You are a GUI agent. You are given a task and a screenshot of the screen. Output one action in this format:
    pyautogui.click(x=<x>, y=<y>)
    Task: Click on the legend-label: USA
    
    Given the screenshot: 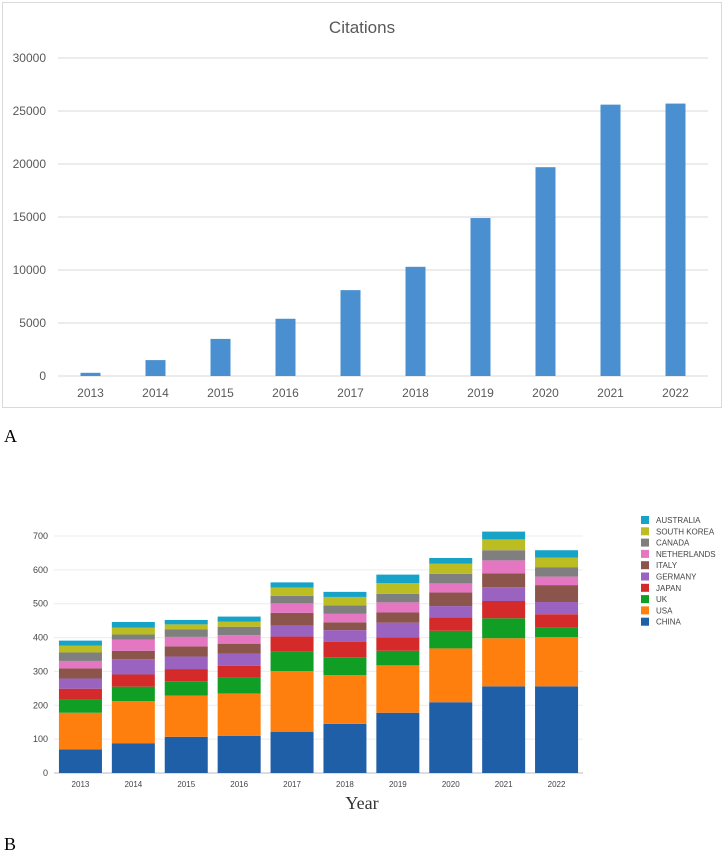 What is the action you would take?
    pyautogui.click(x=664, y=610)
    